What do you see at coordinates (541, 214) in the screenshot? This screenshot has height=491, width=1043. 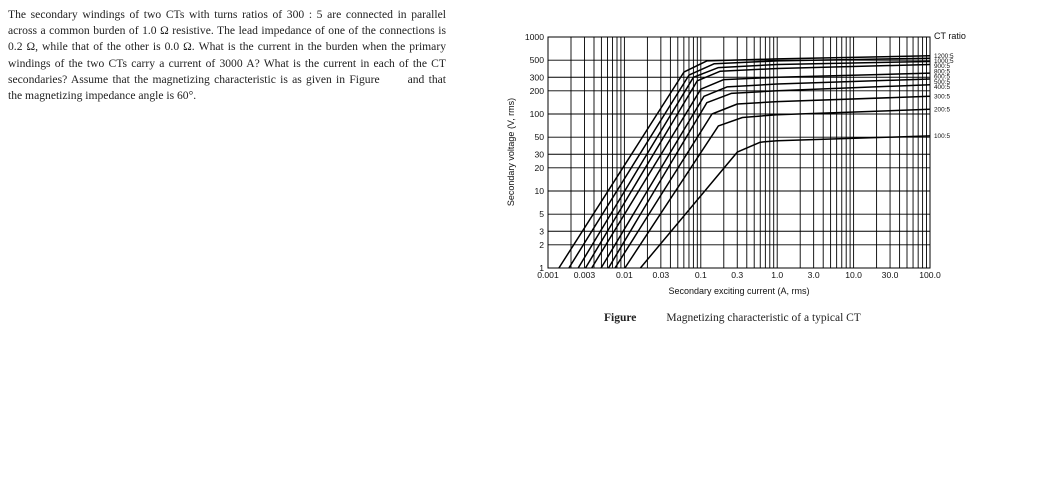 I see `y-tick-label: 5` at bounding box center [541, 214].